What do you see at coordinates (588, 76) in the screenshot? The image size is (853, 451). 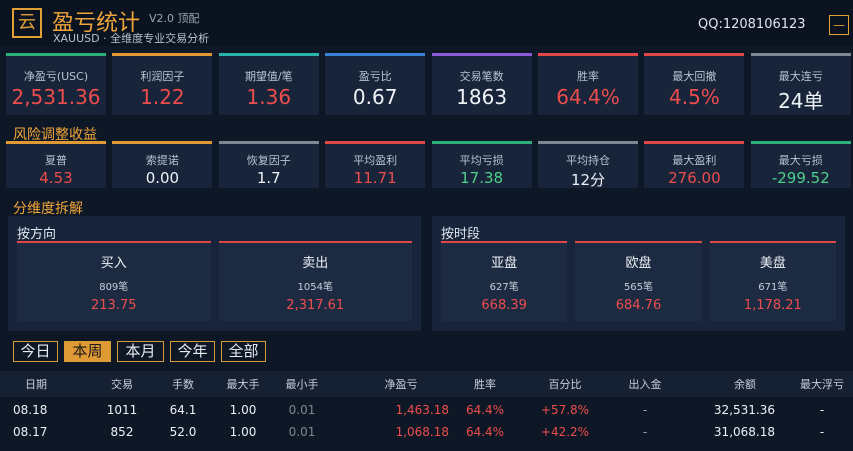 I see `stat-label: 胜率` at bounding box center [588, 76].